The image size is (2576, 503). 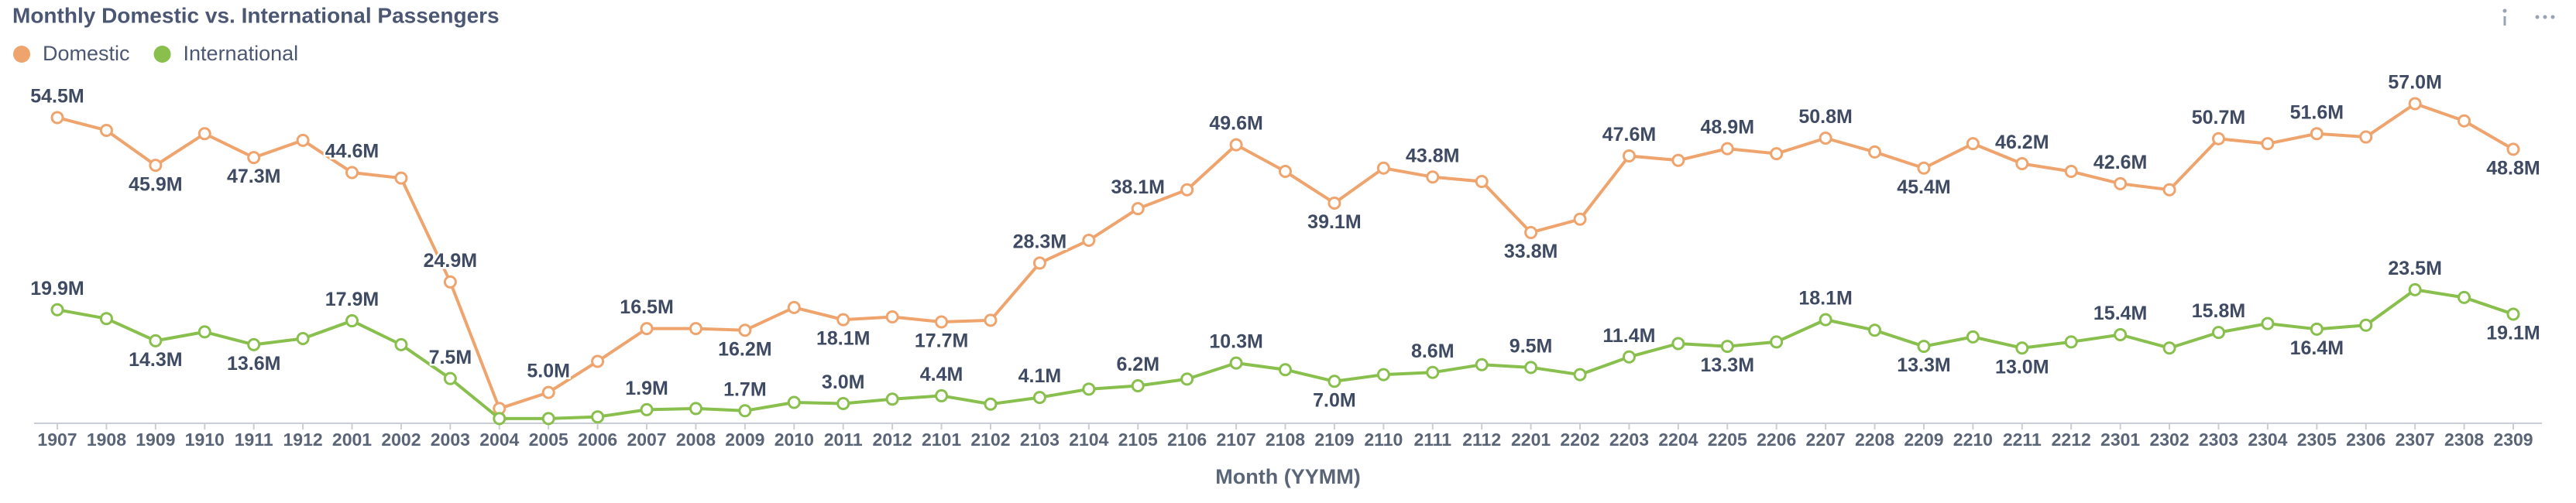 What do you see at coordinates (451, 440) in the screenshot?
I see `x-tick-label: 2003` at bounding box center [451, 440].